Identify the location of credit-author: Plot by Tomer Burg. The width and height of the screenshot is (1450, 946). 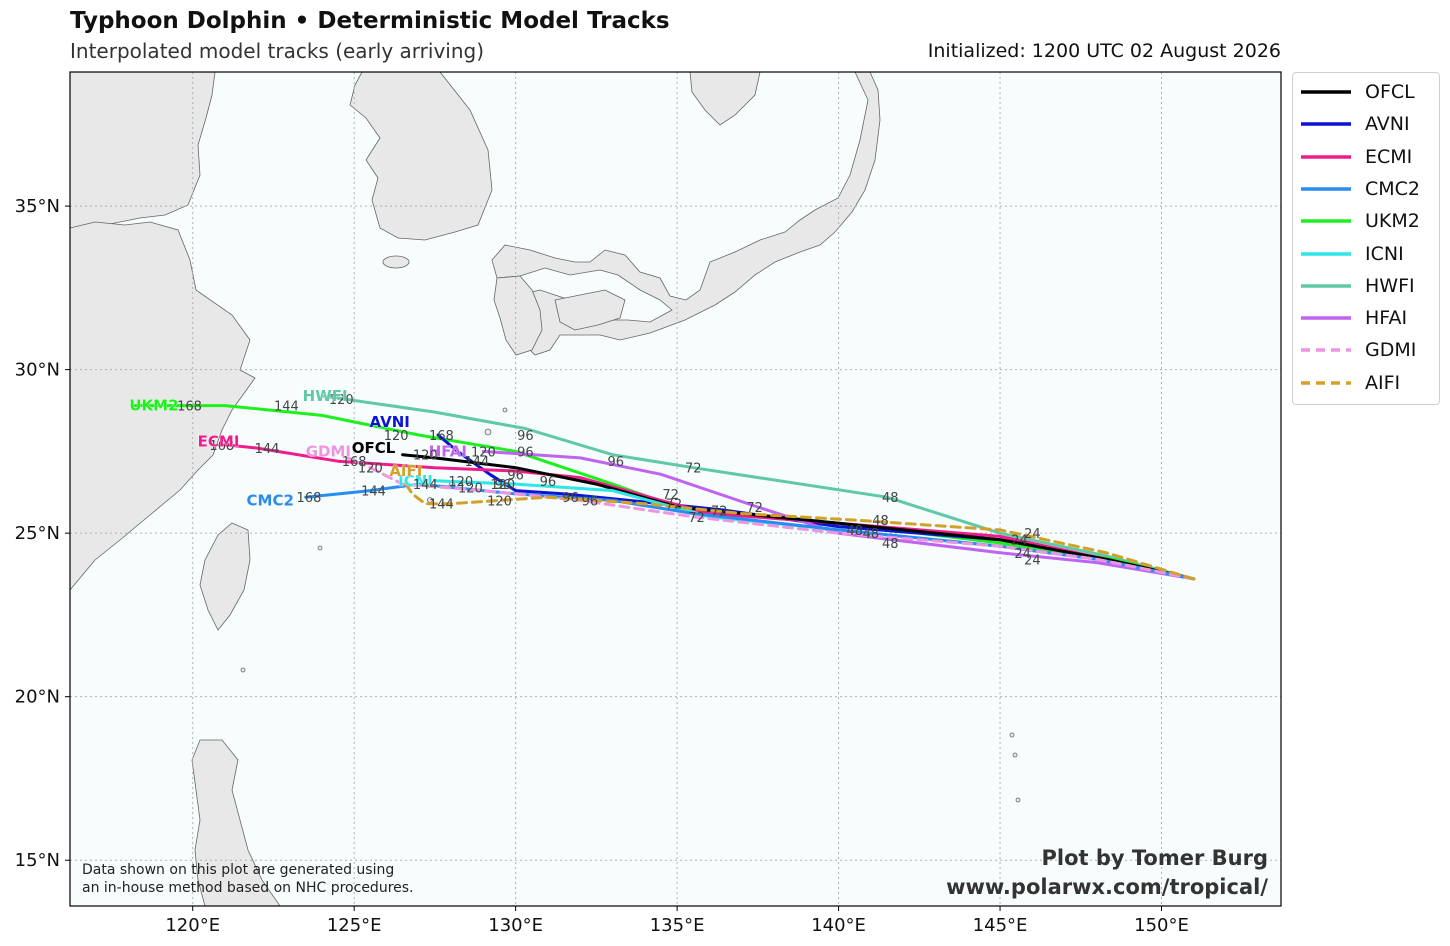
(1155, 858).